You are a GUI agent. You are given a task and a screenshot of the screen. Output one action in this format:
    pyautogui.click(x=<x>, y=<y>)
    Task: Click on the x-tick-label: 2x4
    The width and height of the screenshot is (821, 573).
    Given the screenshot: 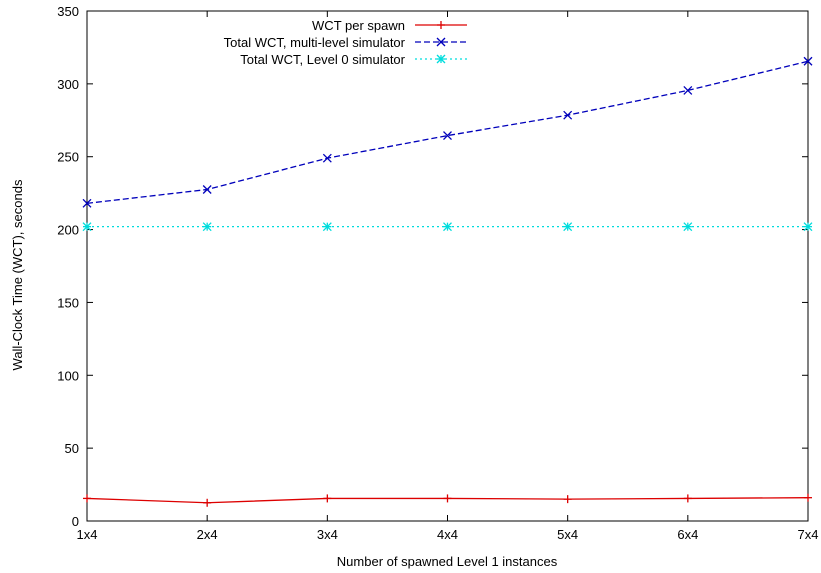 What is the action you would take?
    pyautogui.click(x=207, y=534)
    